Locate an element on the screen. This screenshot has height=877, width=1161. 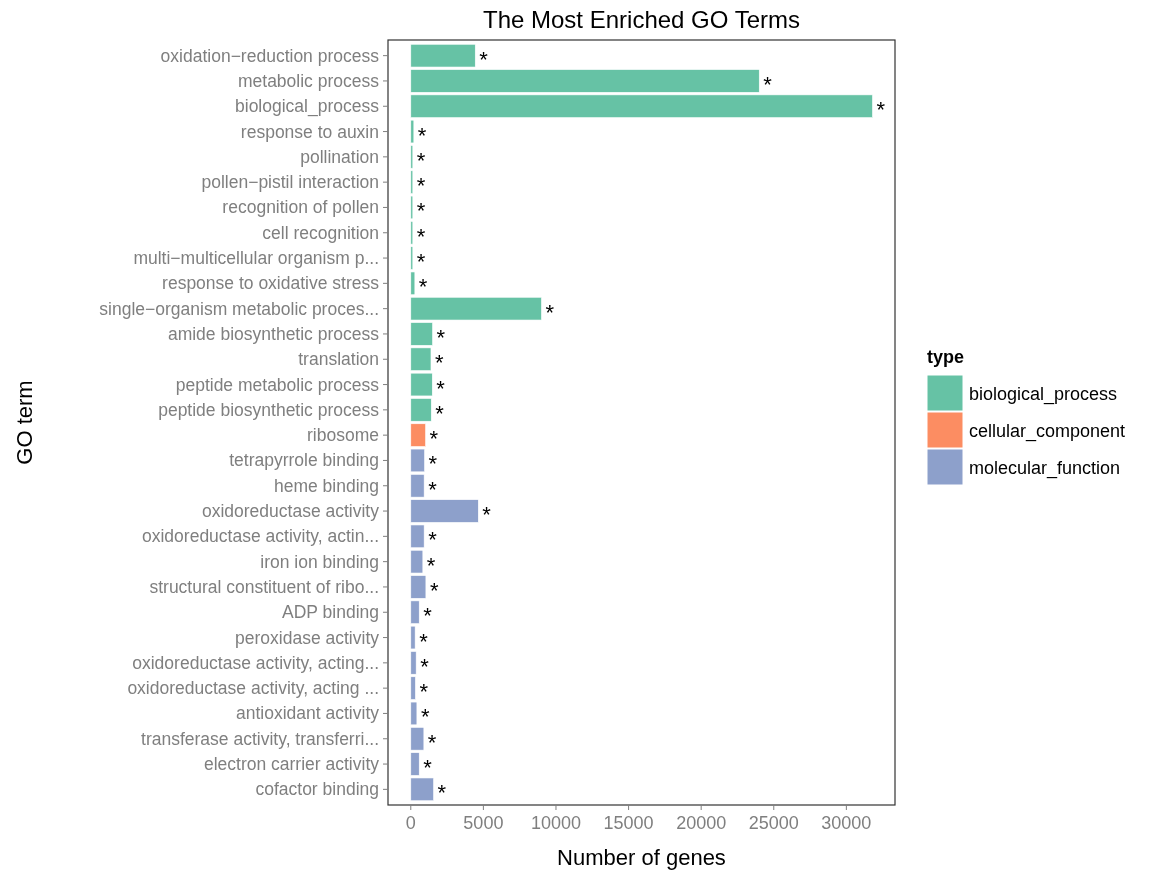
legend-label: cellular_component is located at coordinates (1047, 431).